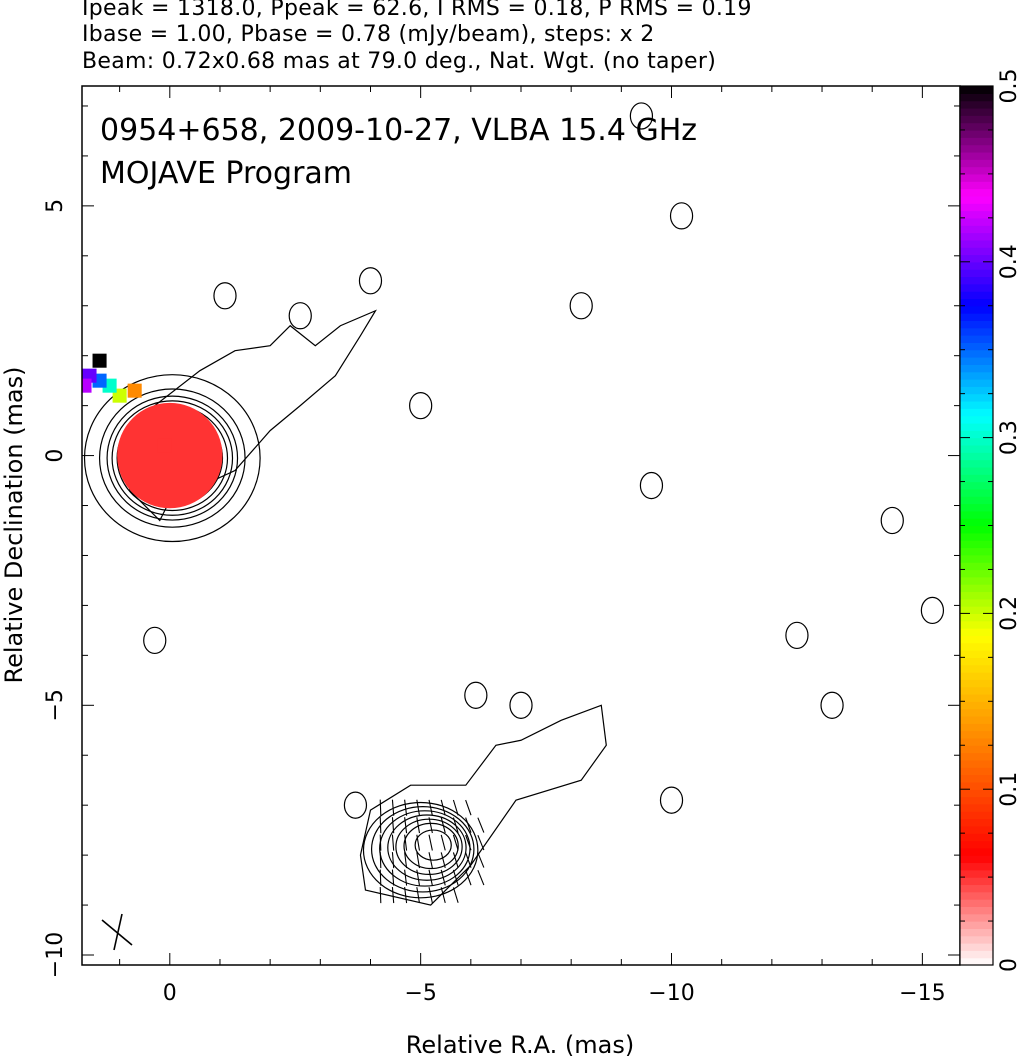 Image resolution: width=1021 pixels, height=1060 pixels. I want to click on colorbar: 0 0.1 0.2 0.3 0.4 0.5, so click(990, 520).